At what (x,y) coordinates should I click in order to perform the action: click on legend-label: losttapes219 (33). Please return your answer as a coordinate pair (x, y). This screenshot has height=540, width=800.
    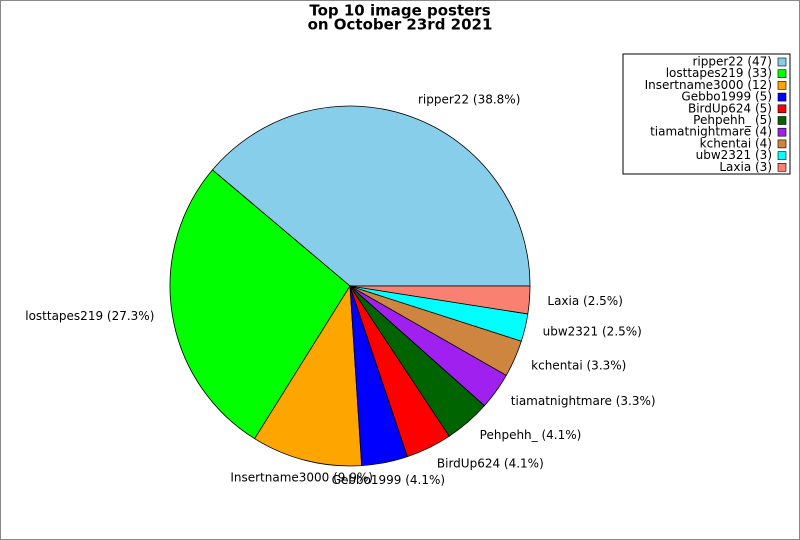
    Looking at the image, I should click on (719, 73).